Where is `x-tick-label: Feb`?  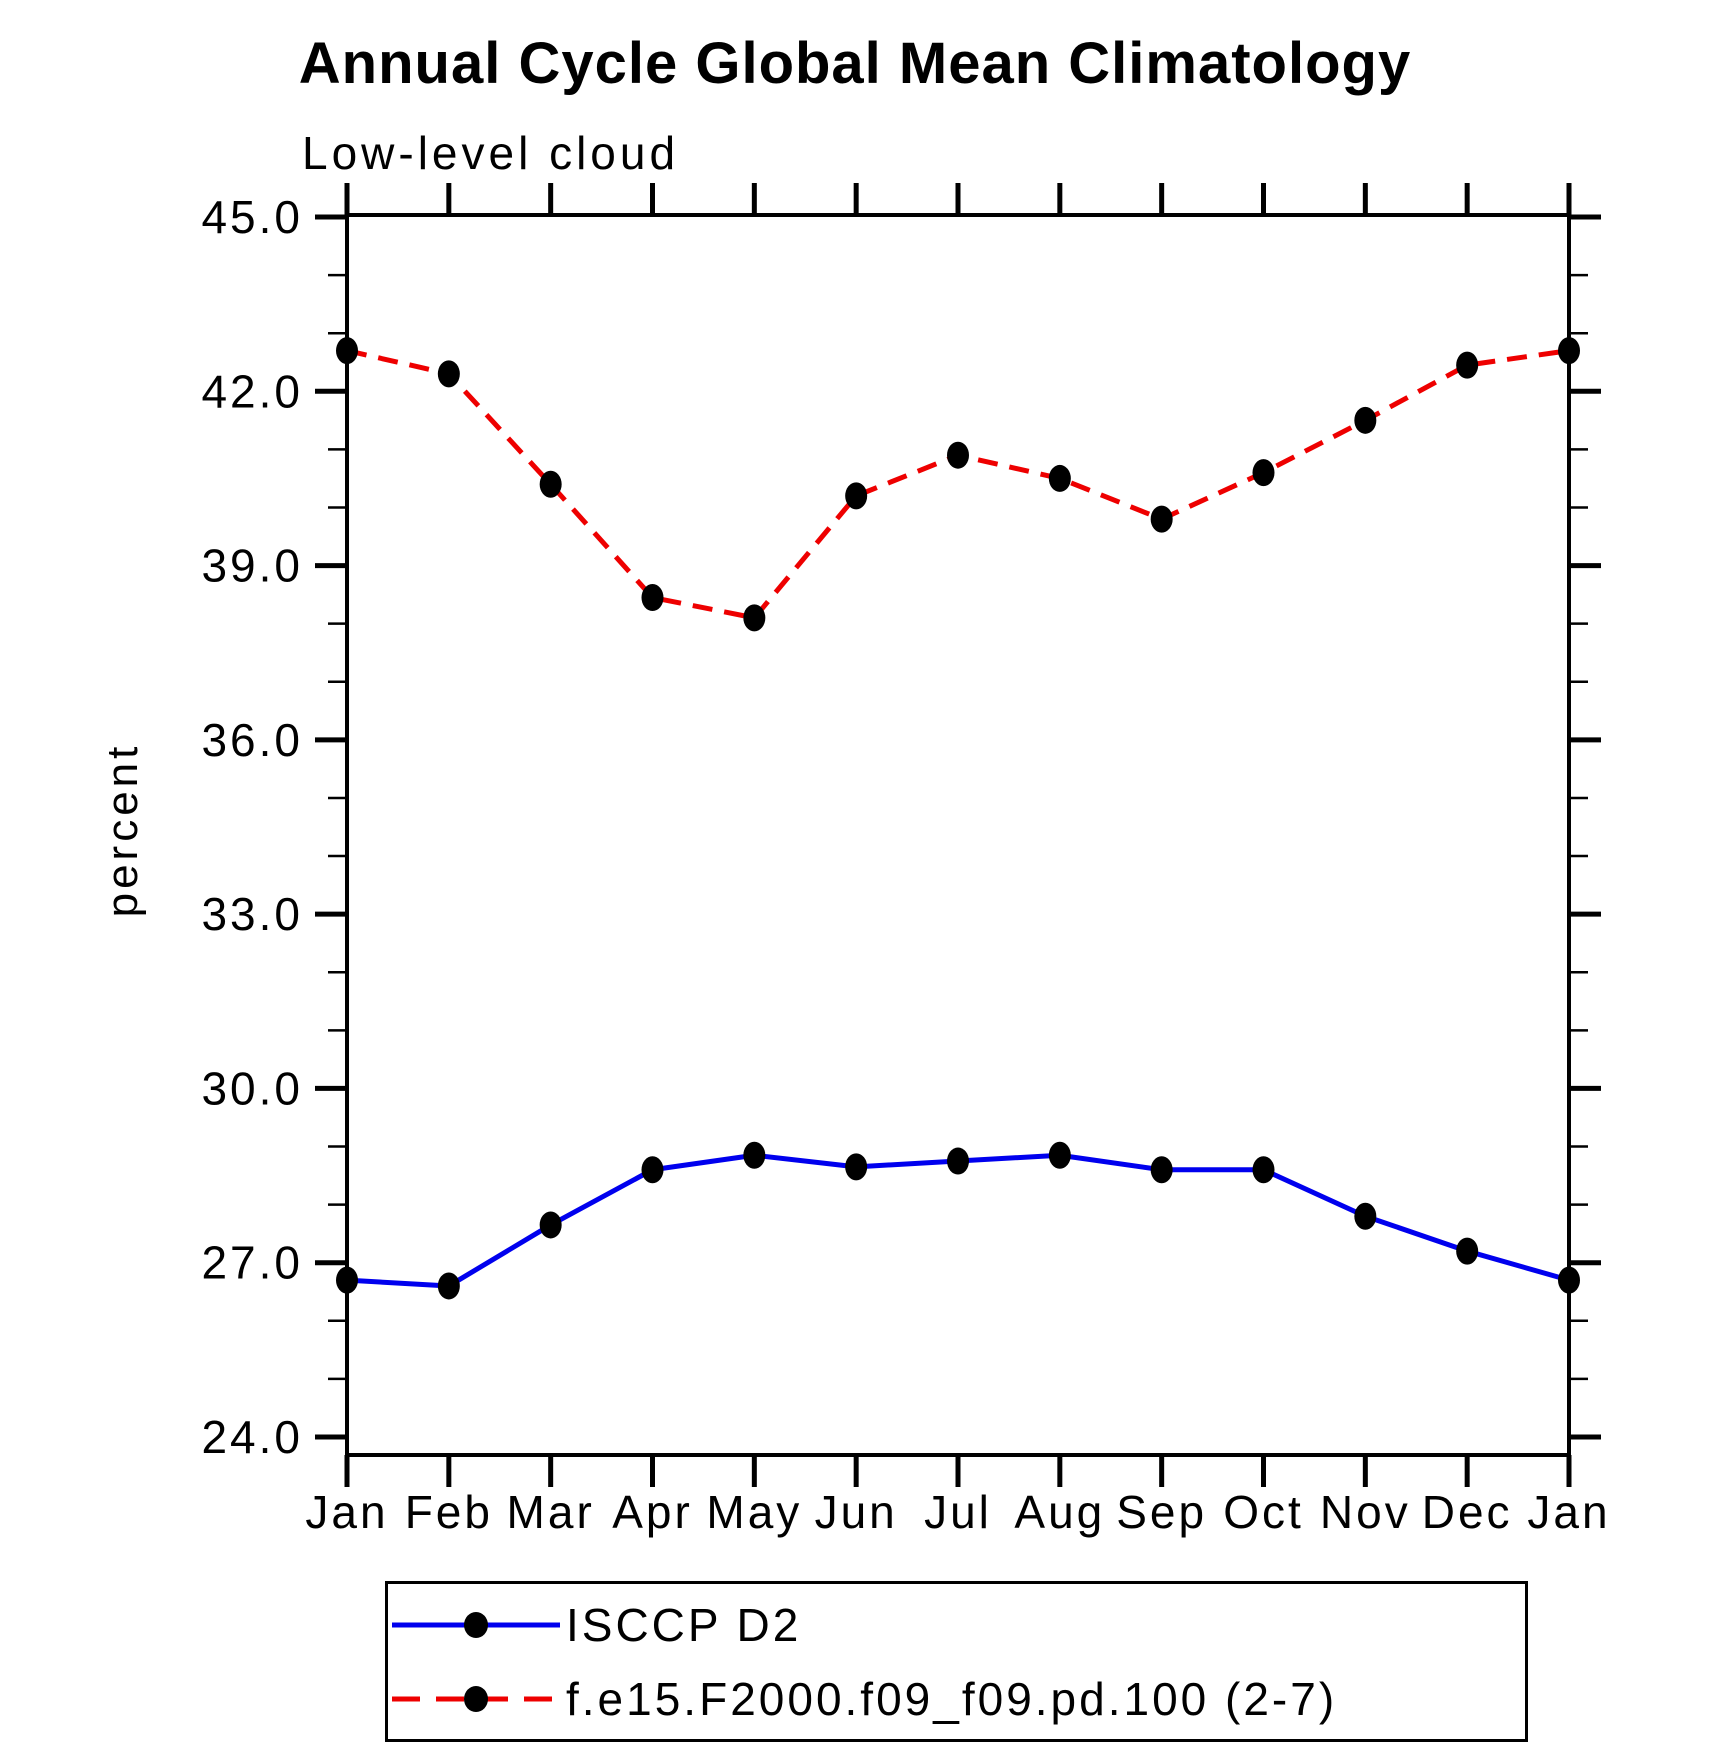 x-tick-label: Feb is located at coordinates (449, 1512).